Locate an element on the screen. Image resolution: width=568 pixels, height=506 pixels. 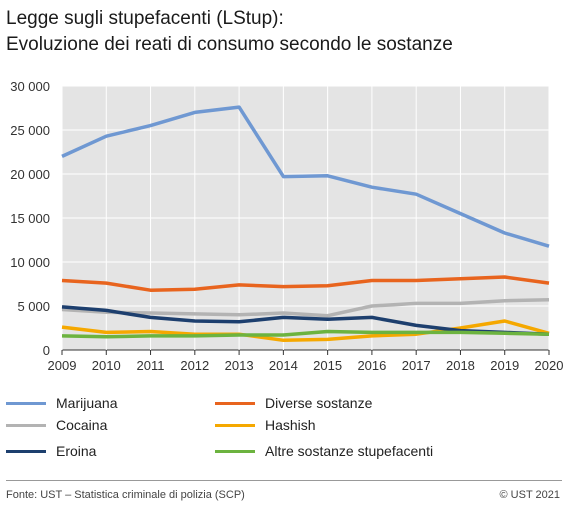
legend-label: Altre sostanze stupefacenti is located at coordinates (349, 451).